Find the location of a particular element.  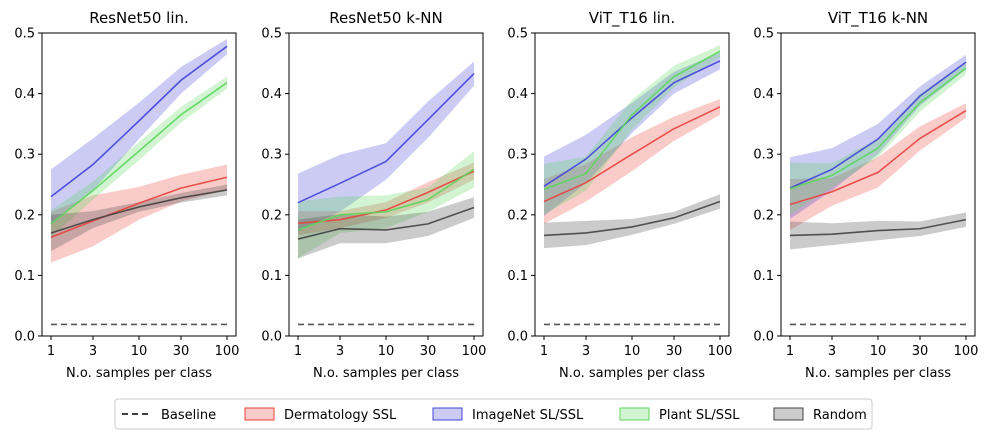

legend-label: Random is located at coordinates (840, 415).